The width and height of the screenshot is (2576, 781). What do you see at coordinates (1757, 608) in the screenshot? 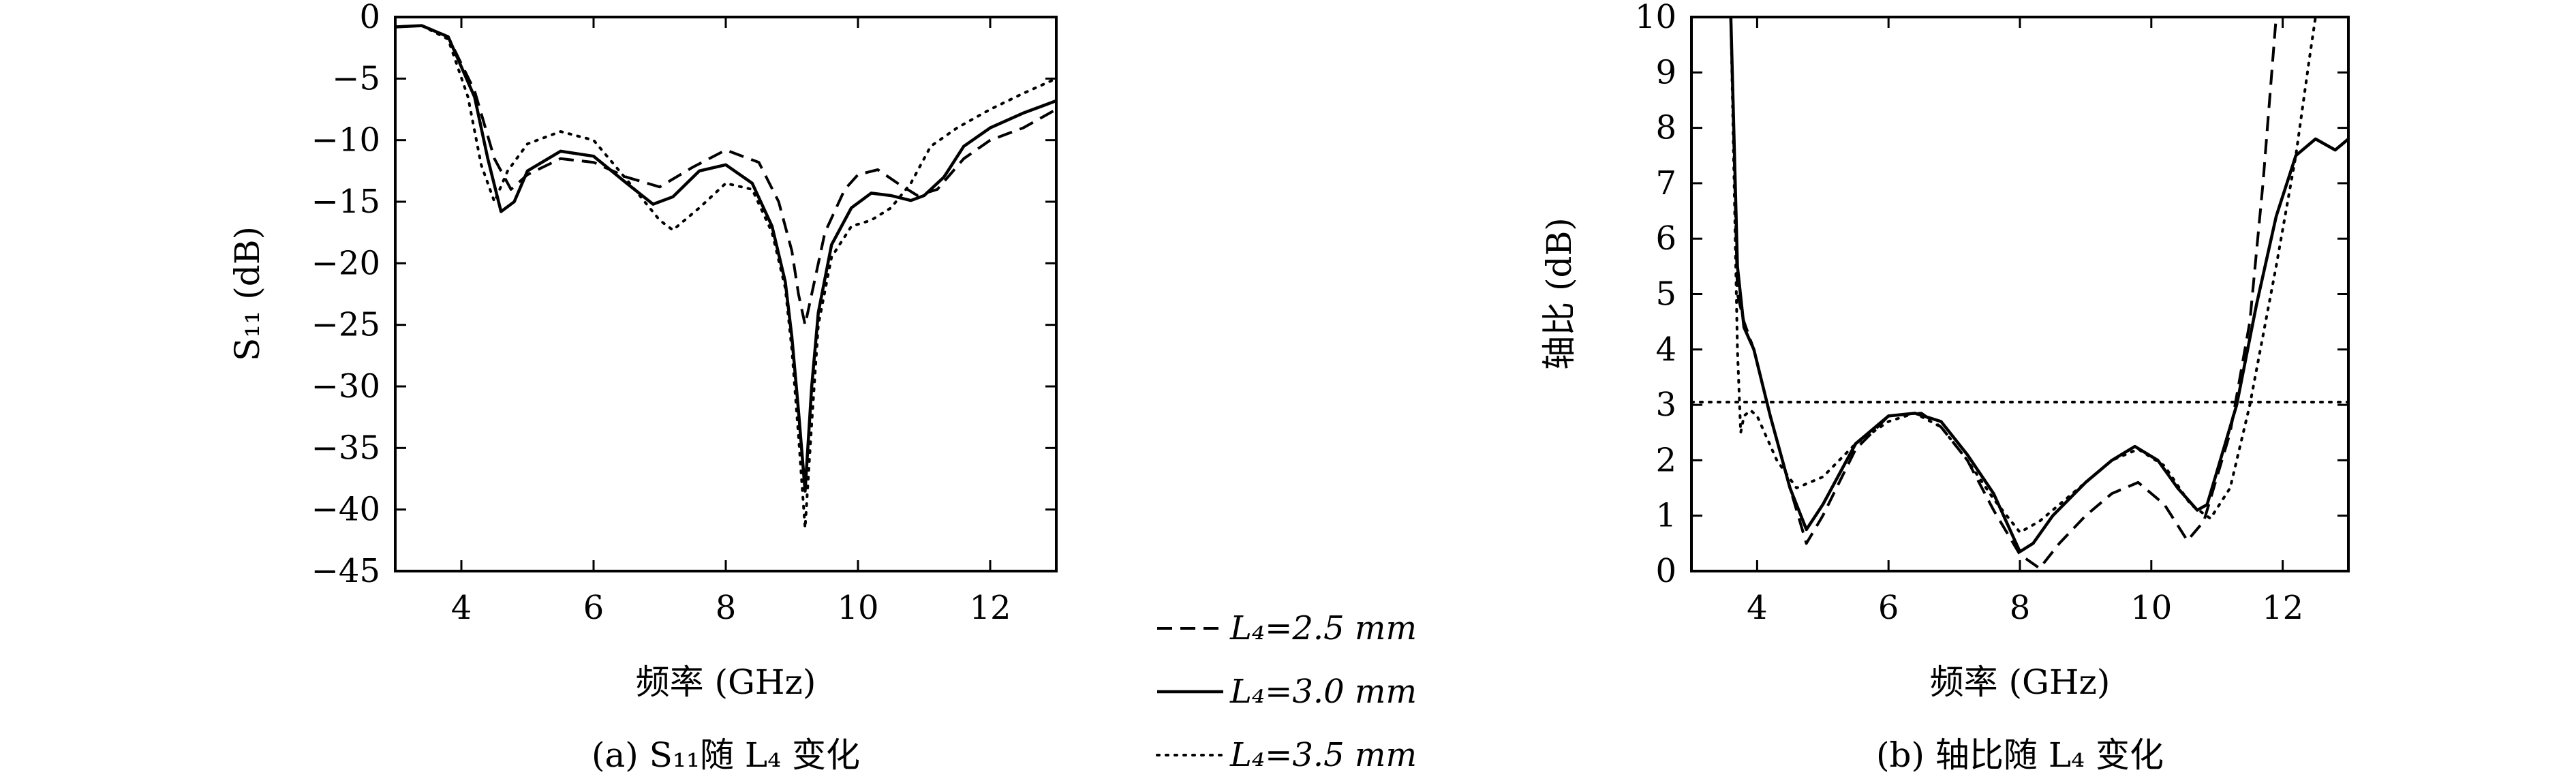
I see `ar-x-tick-label: 4` at bounding box center [1757, 608].